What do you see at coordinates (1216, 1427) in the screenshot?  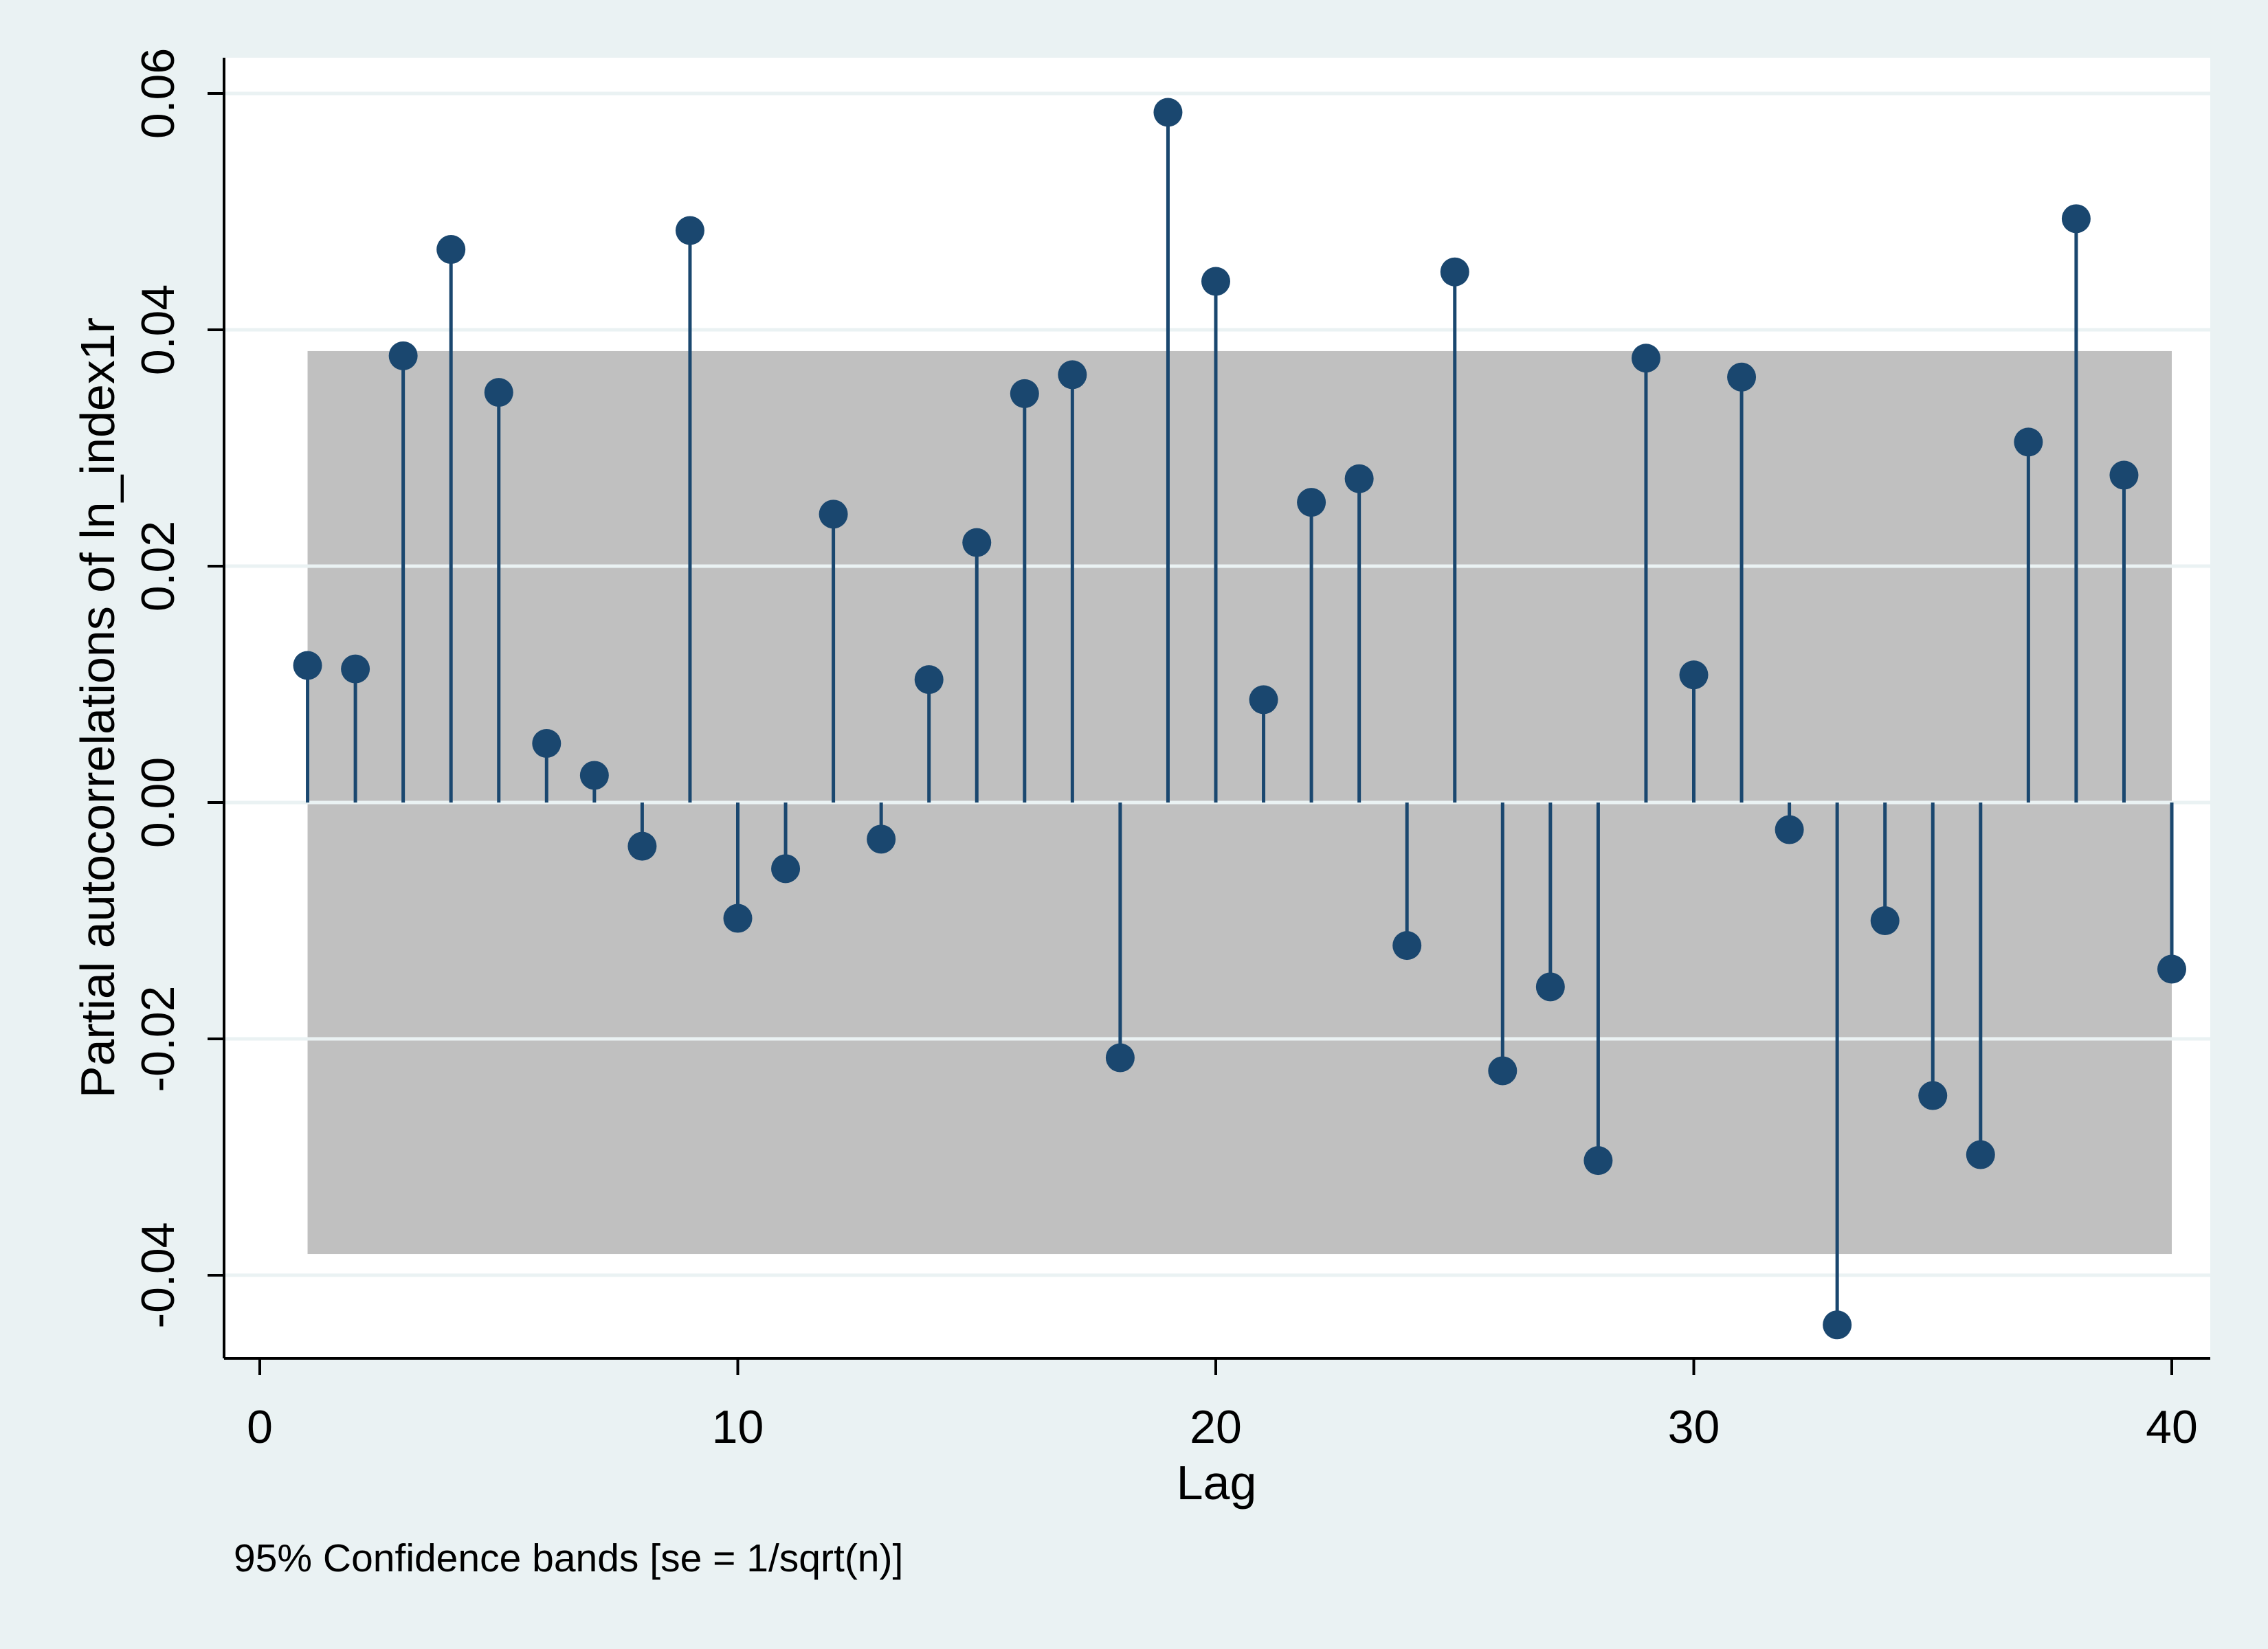 I see `x-tick-label-2: 20` at bounding box center [1216, 1427].